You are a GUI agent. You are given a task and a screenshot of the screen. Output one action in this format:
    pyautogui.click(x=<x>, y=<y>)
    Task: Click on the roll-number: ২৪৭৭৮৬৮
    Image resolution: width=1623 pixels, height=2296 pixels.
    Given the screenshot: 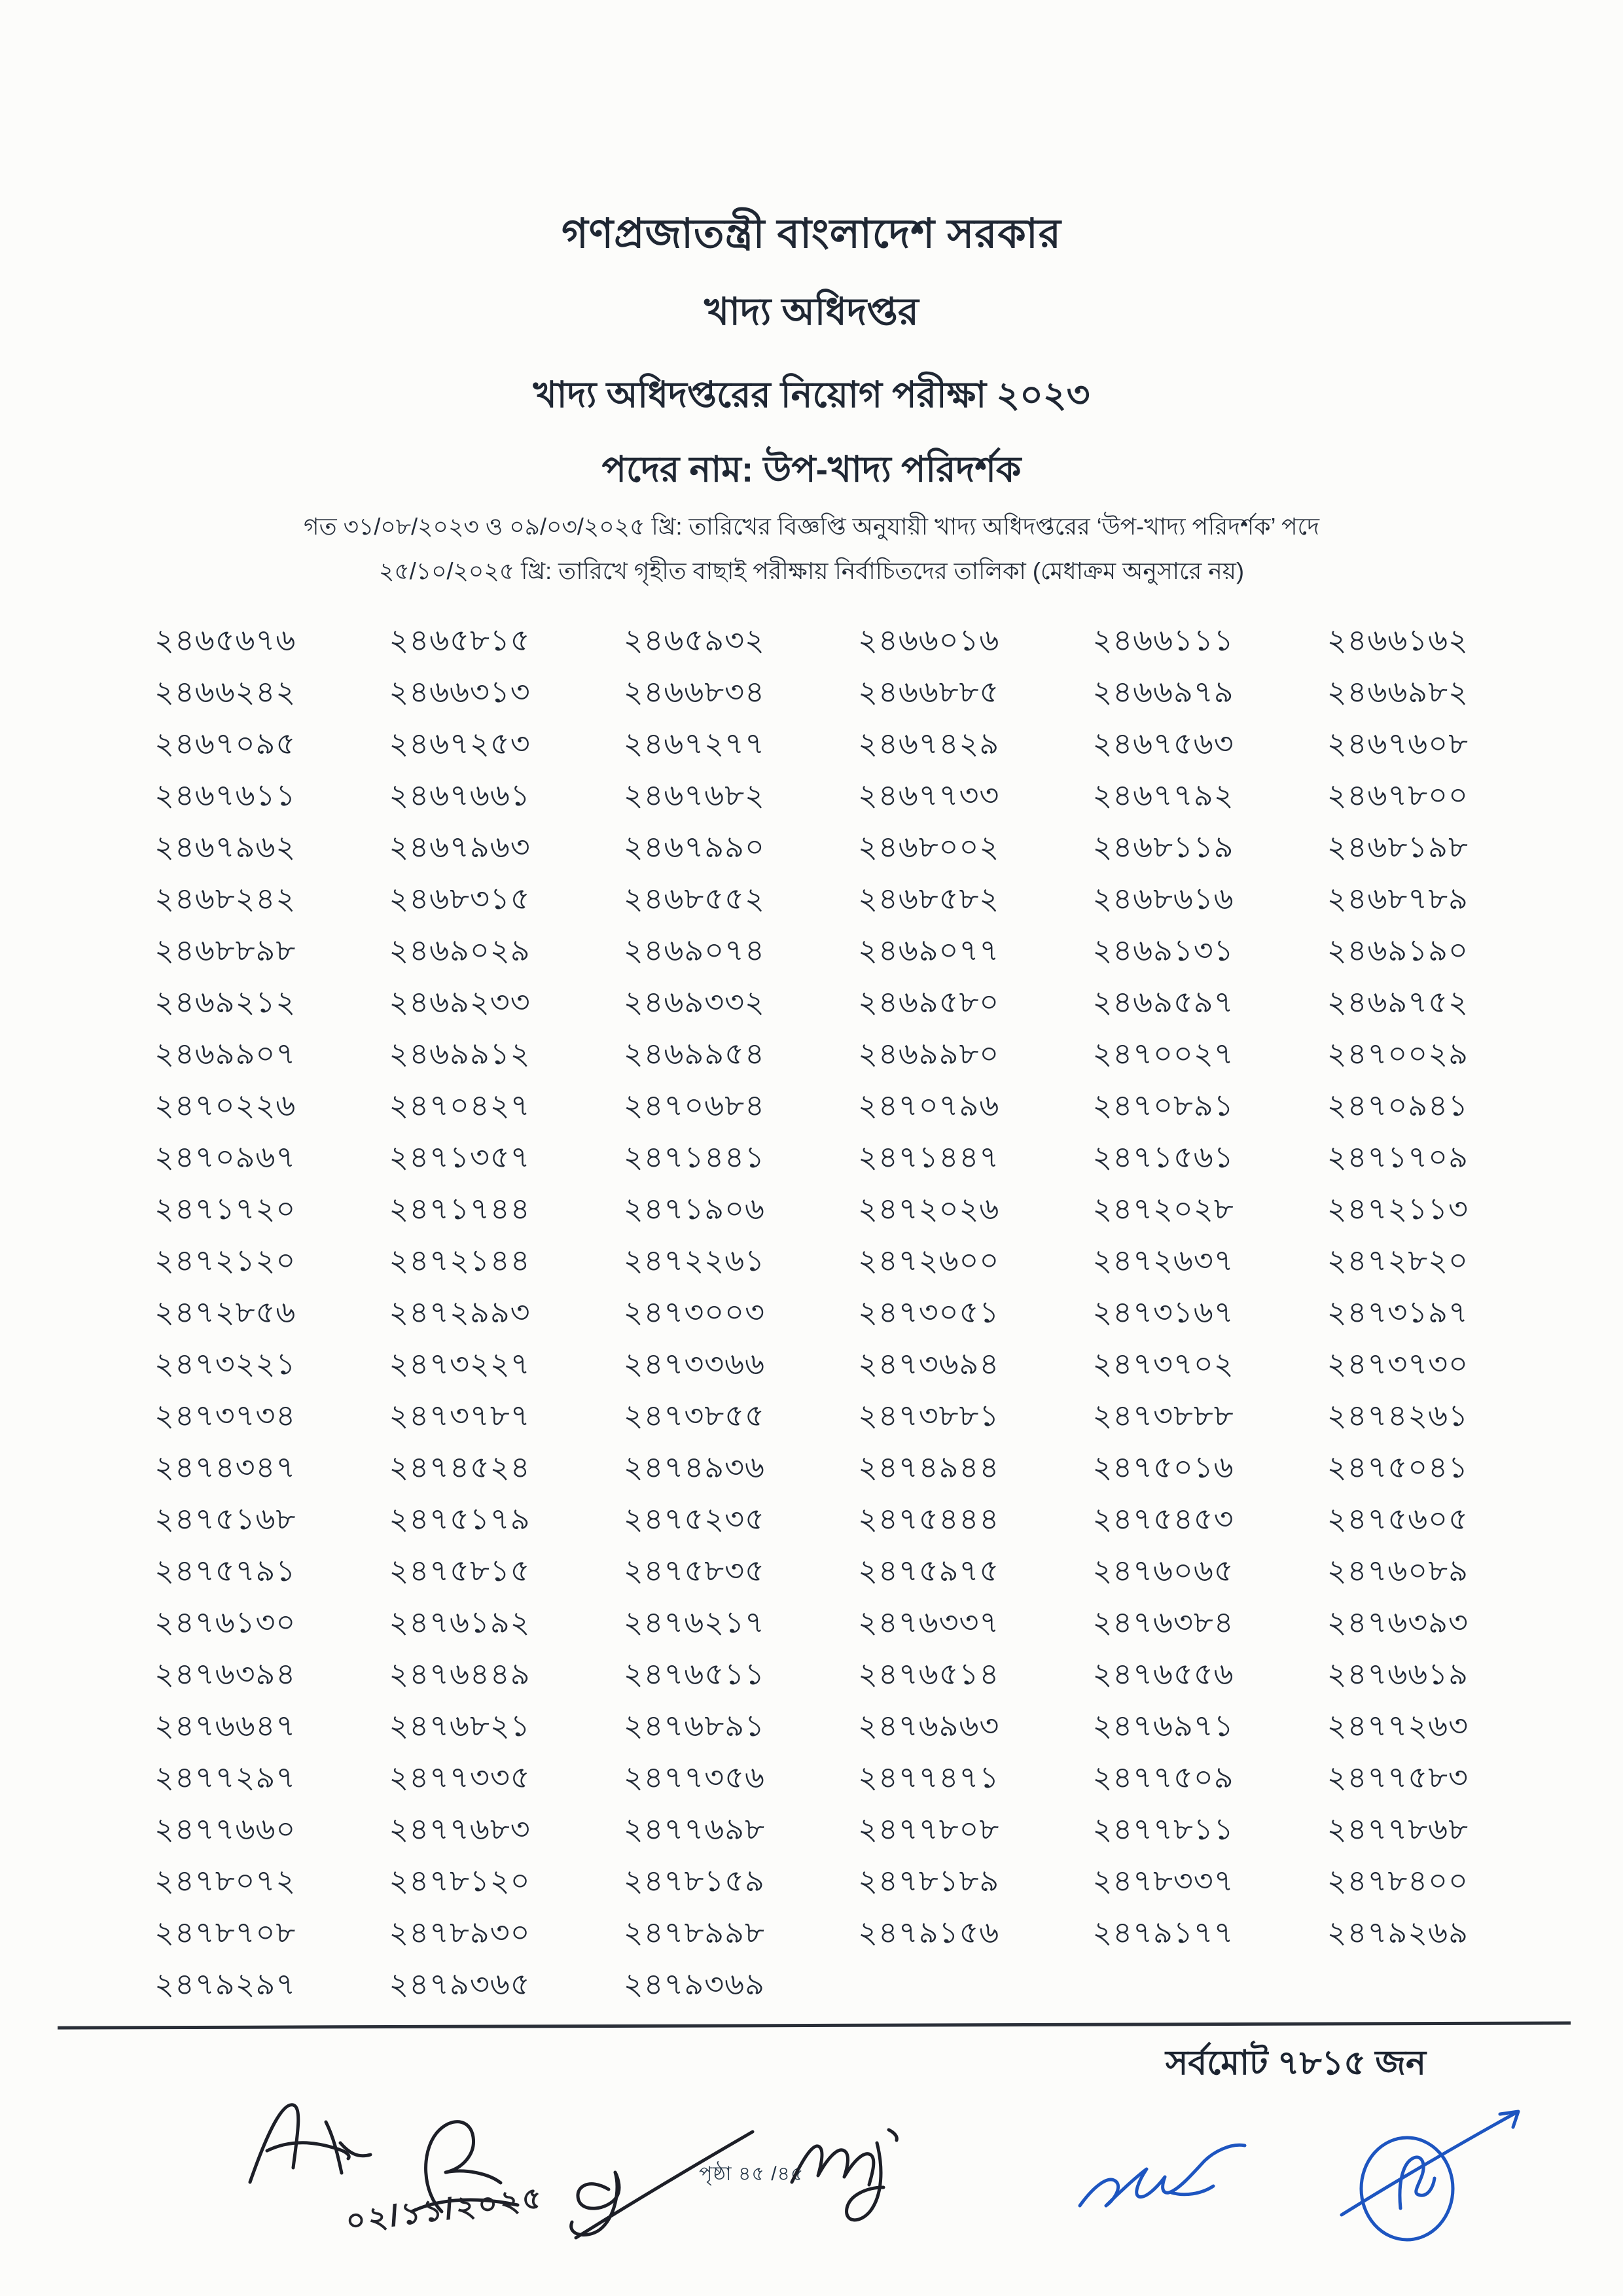 What is the action you would take?
    pyautogui.click(x=1398, y=1828)
    